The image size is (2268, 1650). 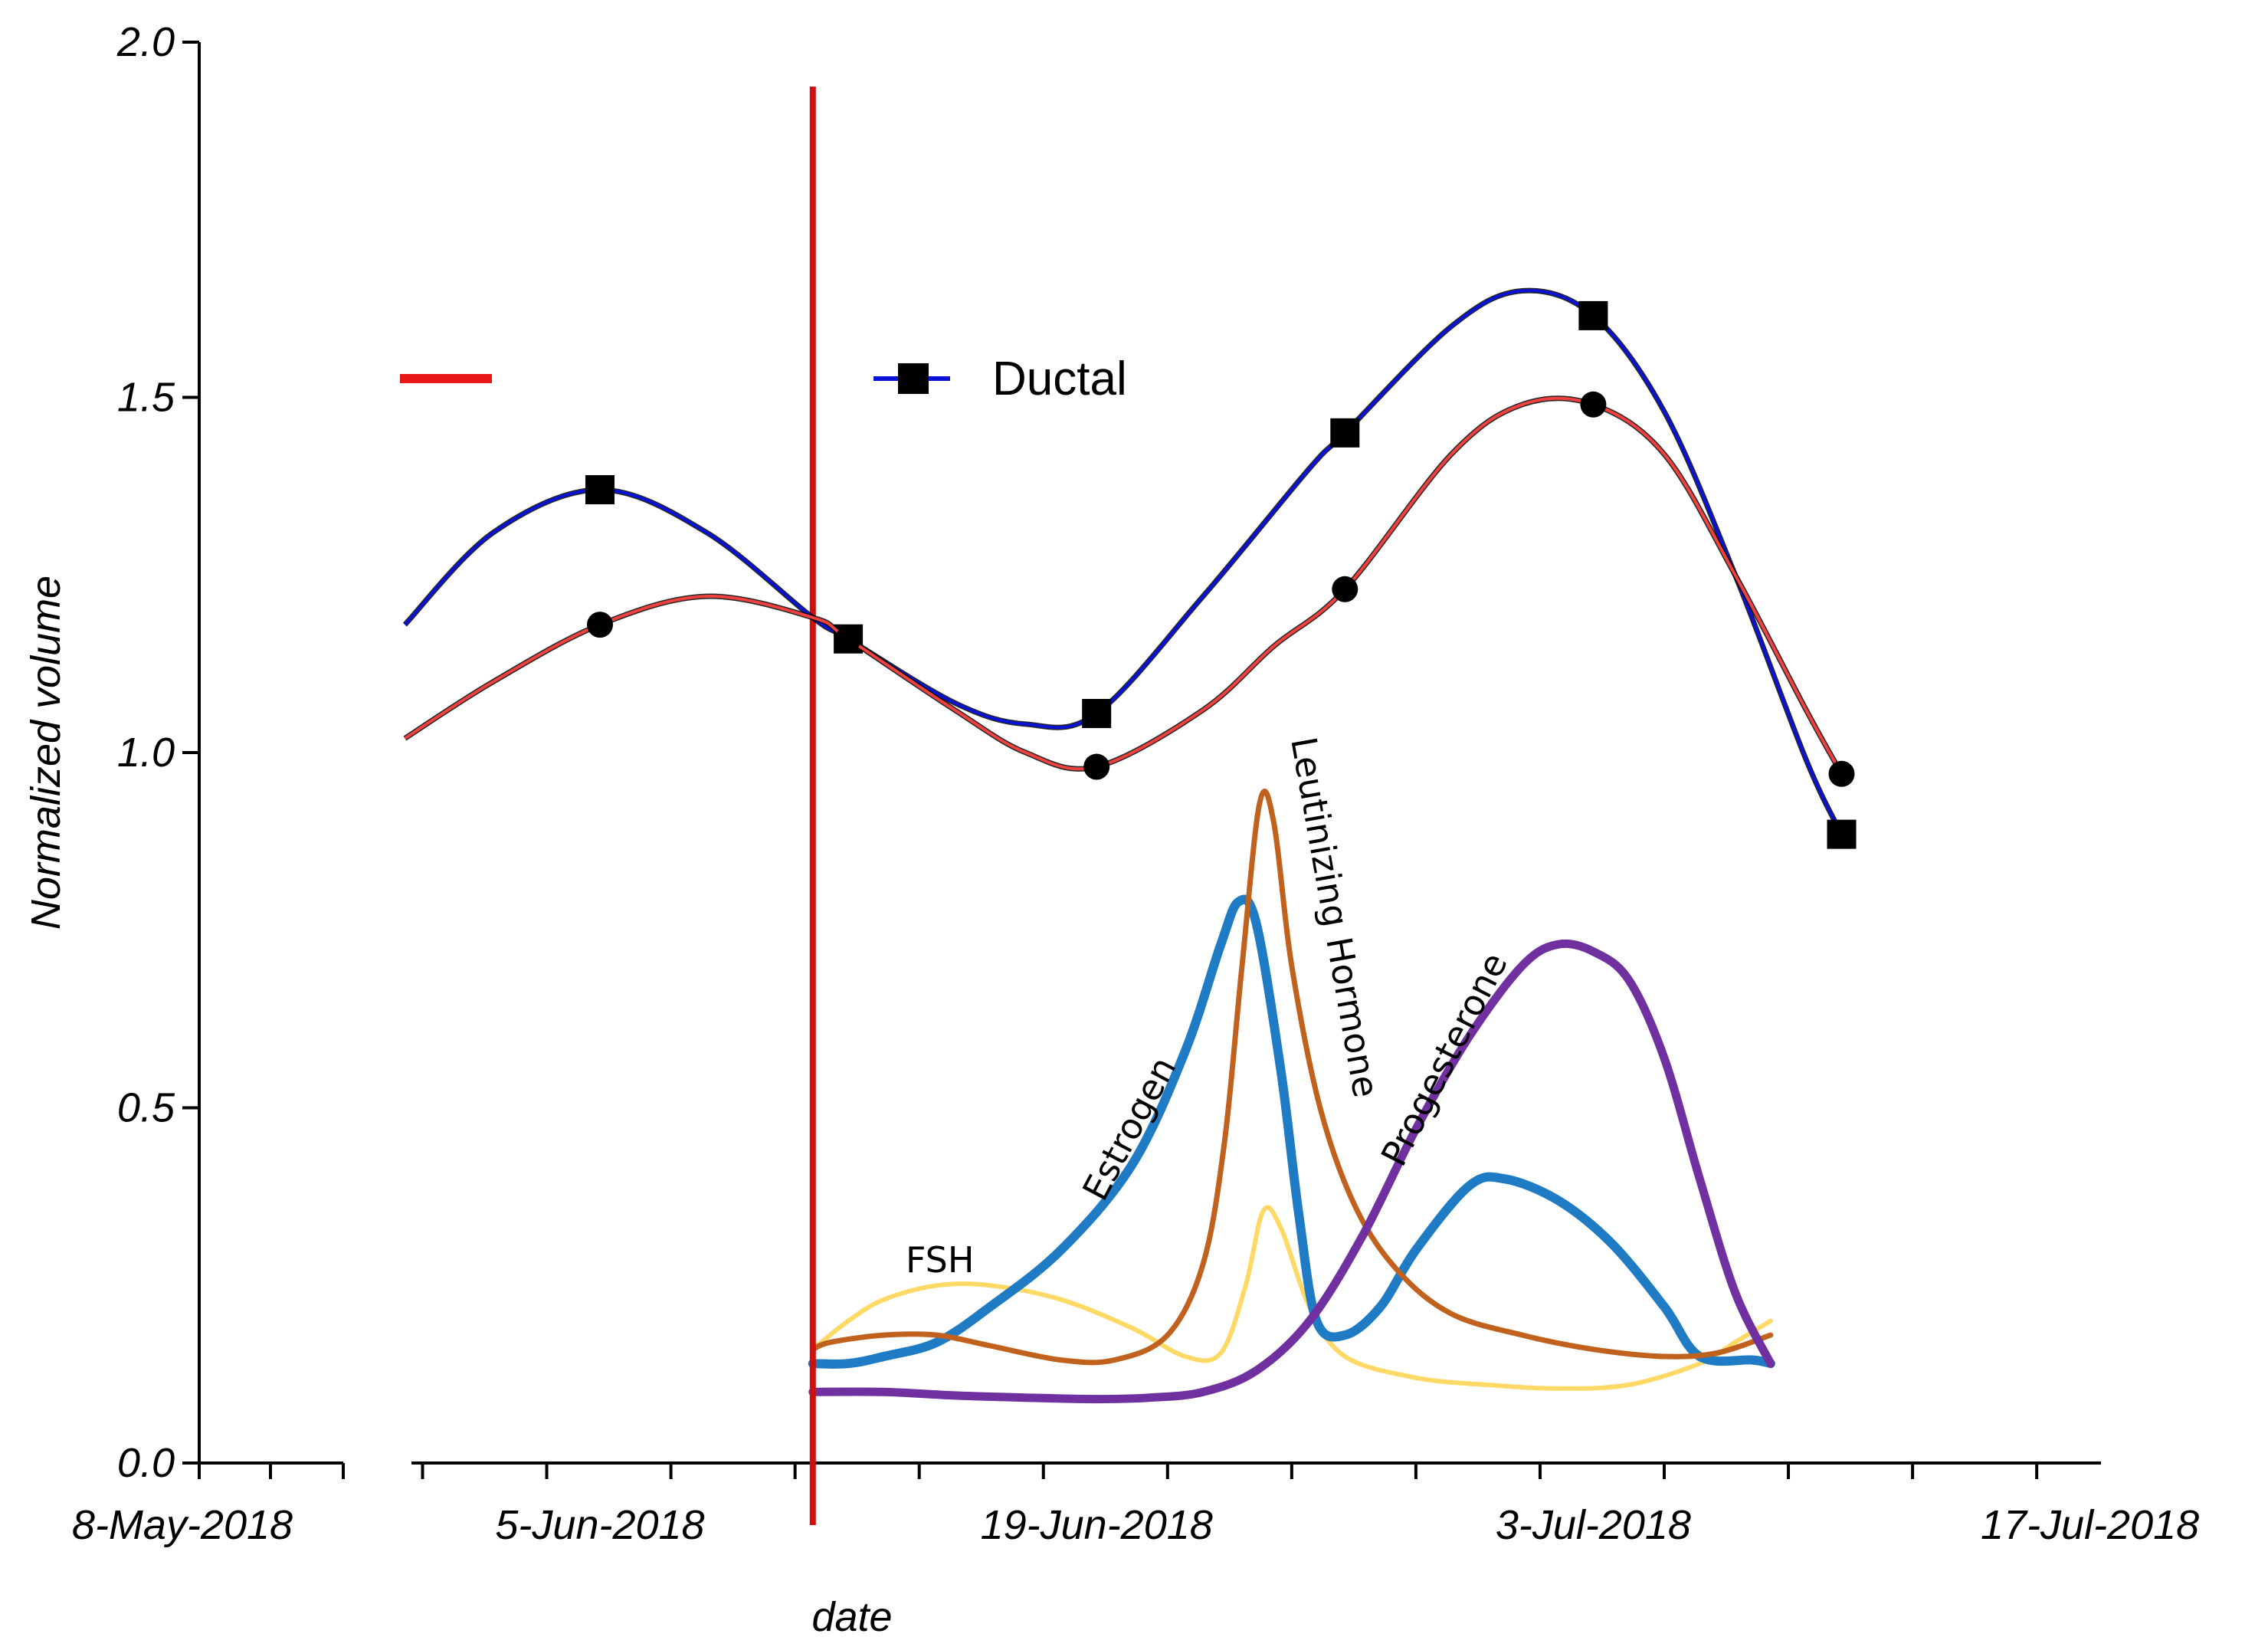 What do you see at coordinates (145, 42) in the screenshot?
I see `y-tick-label-4: 2.0` at bounding box center [145, 42].